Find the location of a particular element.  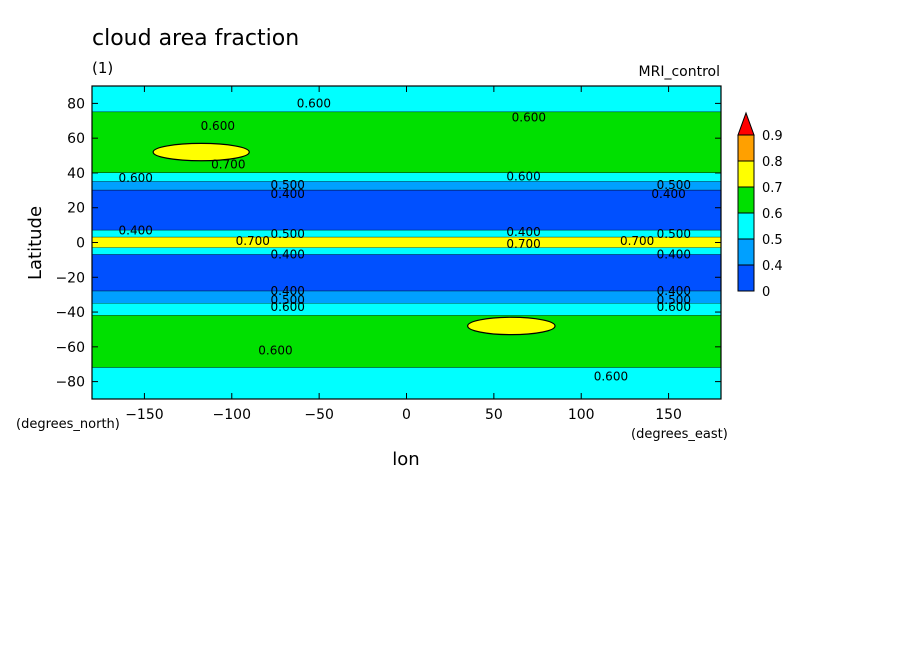

contour-label-8: 0.500 is located at coordinates (674, 185).